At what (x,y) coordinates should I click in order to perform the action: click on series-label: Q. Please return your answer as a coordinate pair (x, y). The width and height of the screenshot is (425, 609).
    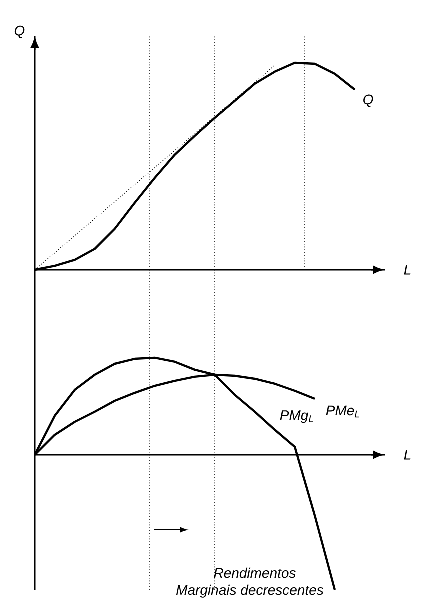
    Looking at the image, I should click on (369, 101).